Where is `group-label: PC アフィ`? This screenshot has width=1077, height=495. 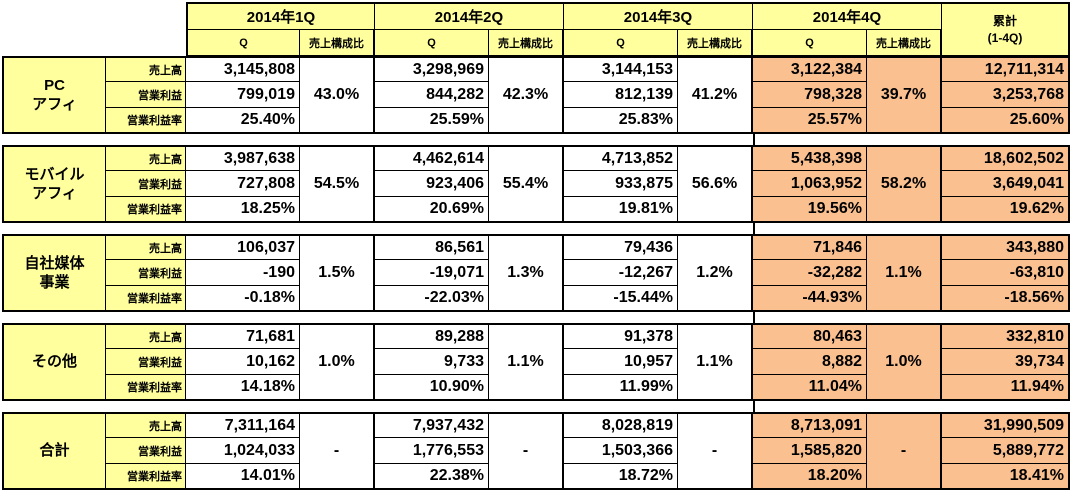 group-label: PC アフィ is located at coordinates (54, 95).